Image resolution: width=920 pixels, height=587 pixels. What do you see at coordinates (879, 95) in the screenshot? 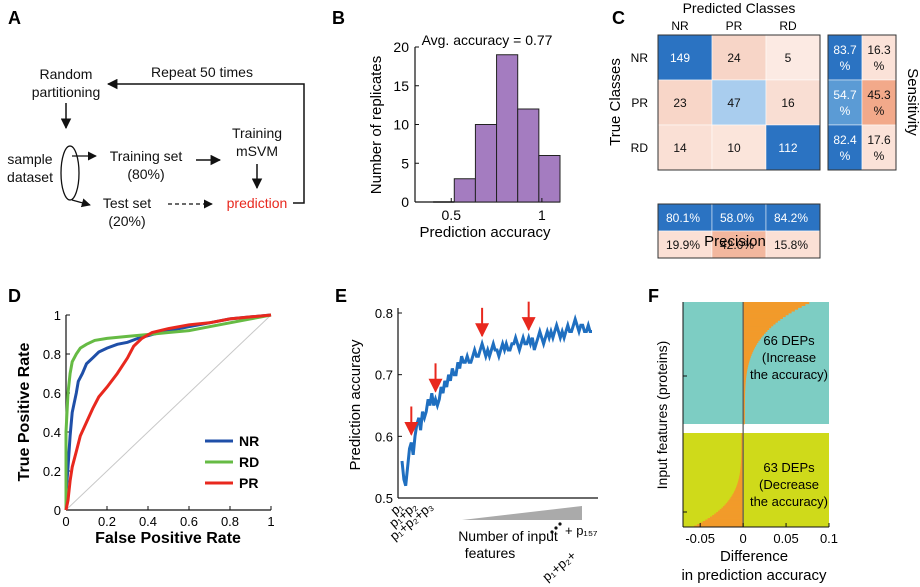
I see `sensitivity-value: 45.3` at bounding box center [879, 95].